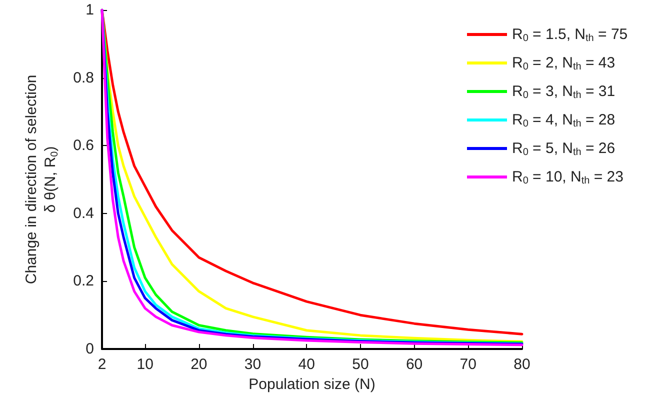 The height and width of the screenshot is (407, 649). Describe the element at coordinates (83, 77) in the screenshot. I see `y-tick-label: 0.8` at that location.